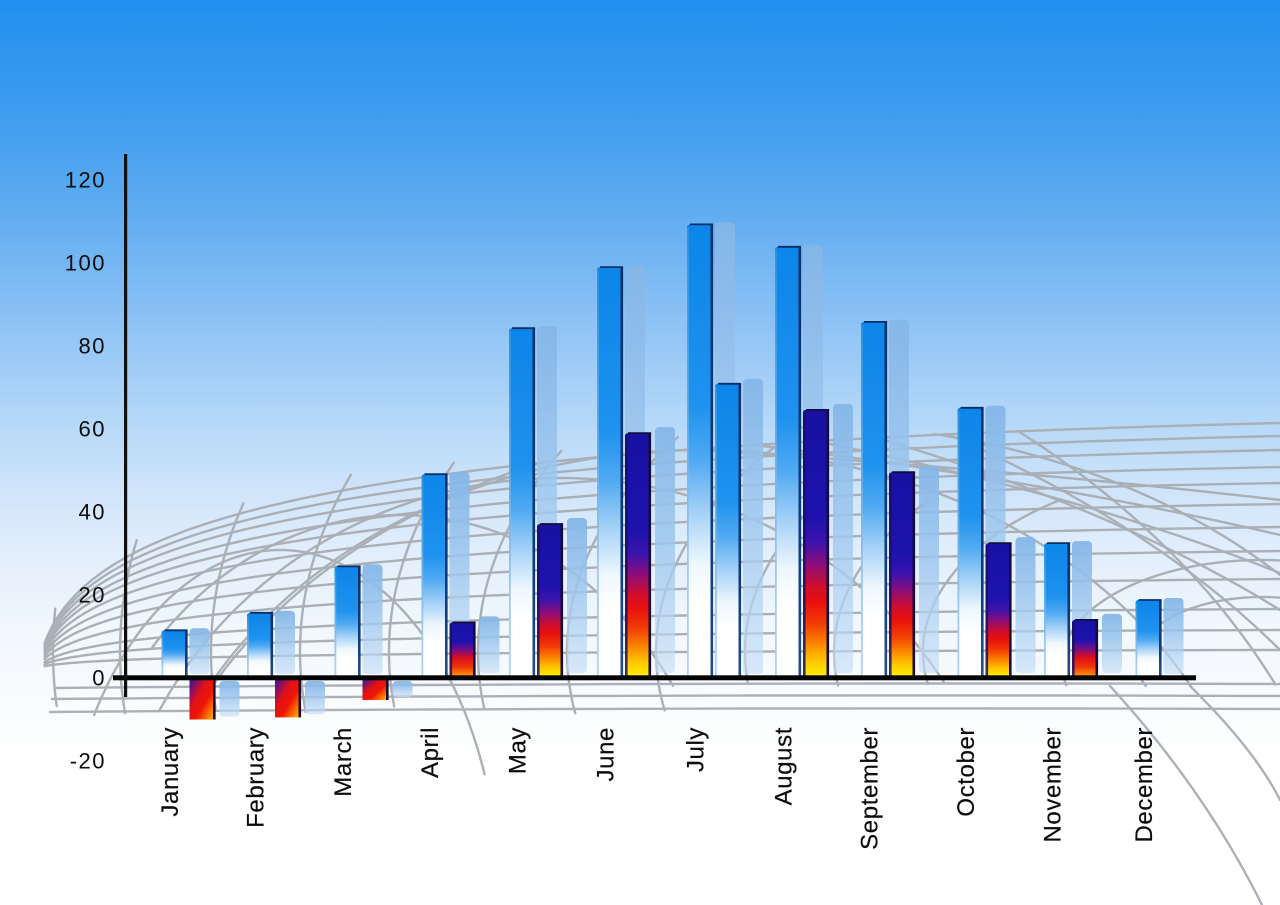 This screenshot has height=905, width=1280. What do you see at coordinates (696, 749) in the screenshot?
I see `svg-text: July` at bounding box center [696, 749].